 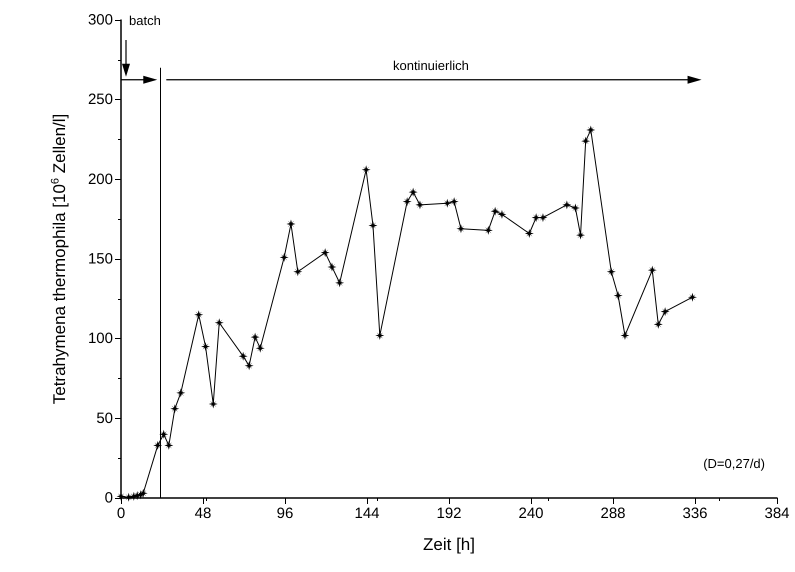 What do you see at coordinates (100, 99) in the screenshot?
I see `y-tick-label: 250` at bounding box center [100, 99].